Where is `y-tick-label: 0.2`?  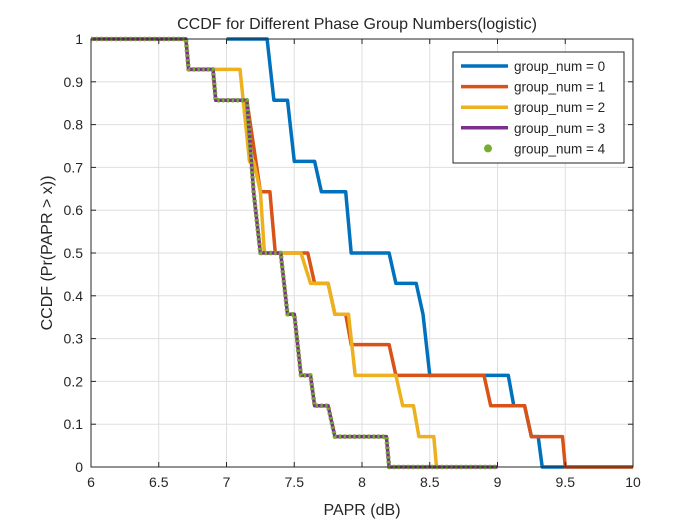 y-tick-label: 0.2 is located at coordinates (74, 381).